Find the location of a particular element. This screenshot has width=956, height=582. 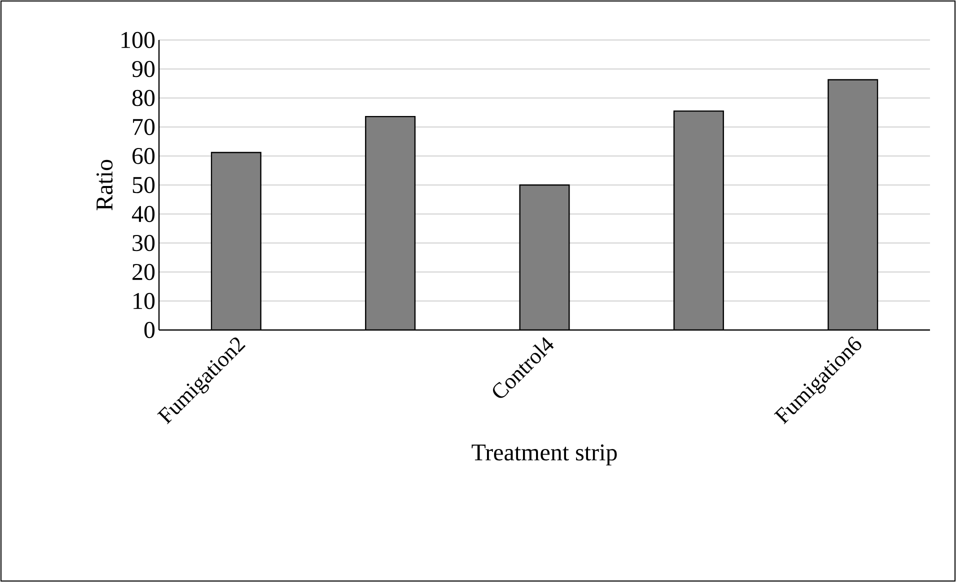

y-tick-label: 80 is located at coordinates (143, 98).